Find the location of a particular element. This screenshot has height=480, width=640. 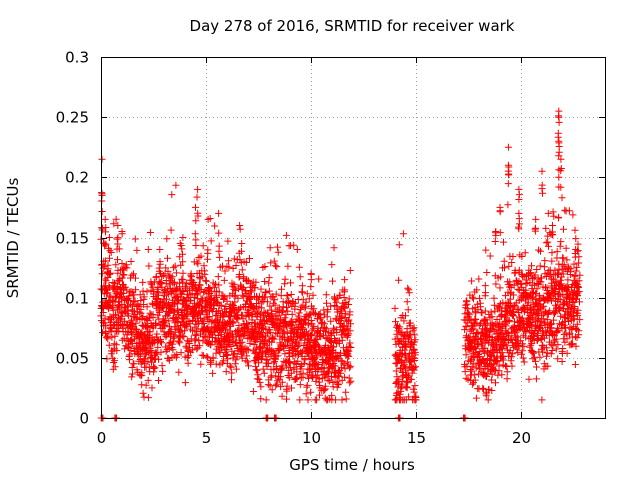

x-axis-title: GPS time / hours is located at coordinates (352, 465).